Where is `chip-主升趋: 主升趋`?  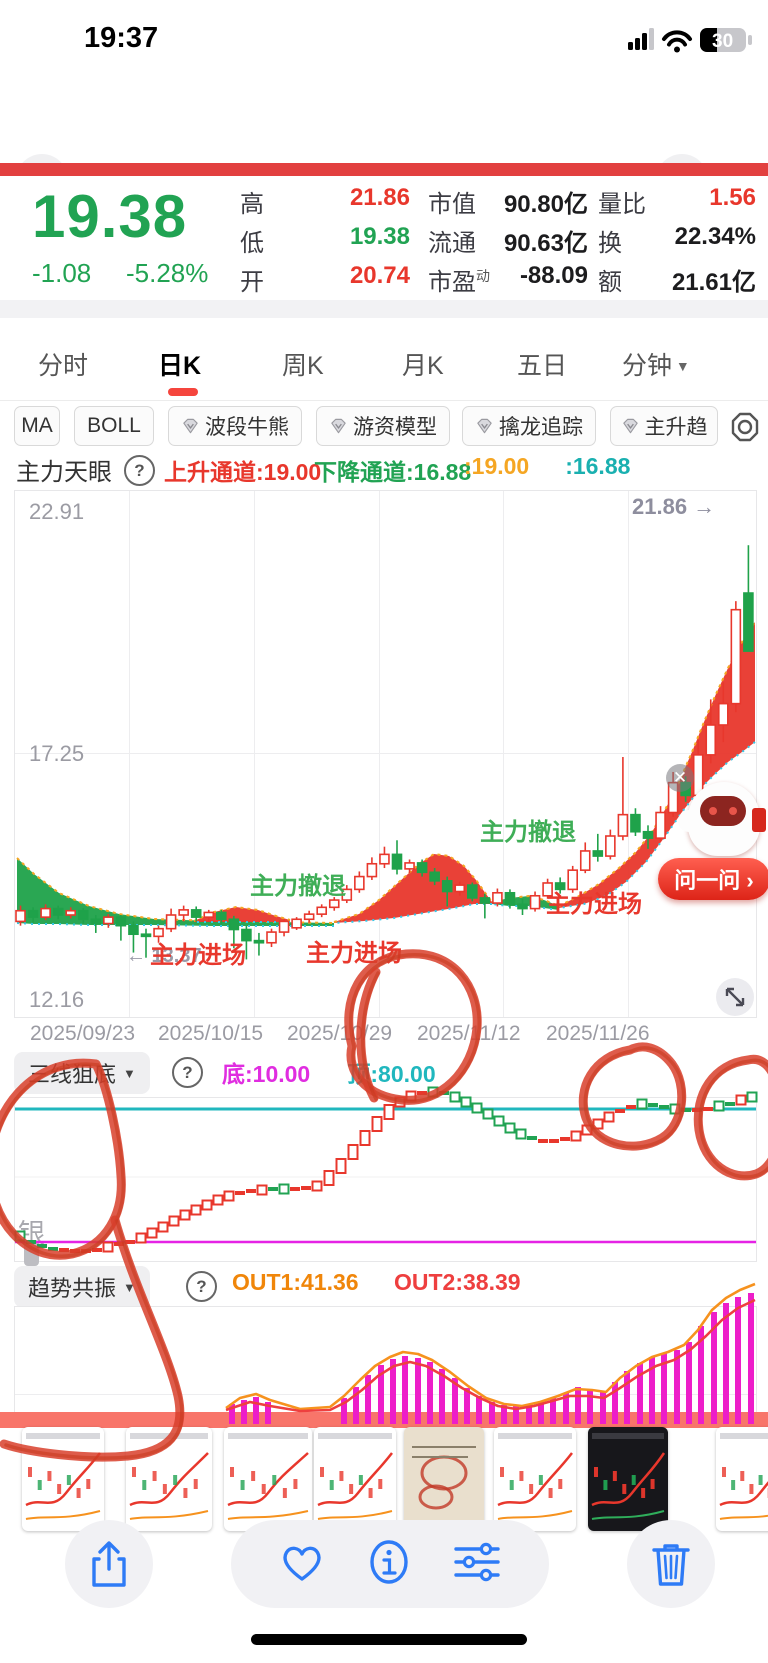 chip-主升趋: 主升趋 is located at coordinates (664, 426).